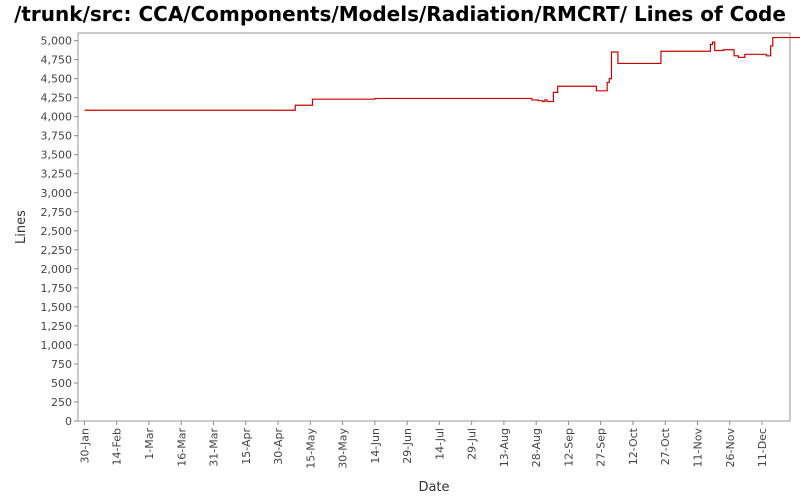  What do you see at coordinates (439, 444) in the screenshot?
I see `x-tick-label: 14-Jul` at bounding box center [439, 444].